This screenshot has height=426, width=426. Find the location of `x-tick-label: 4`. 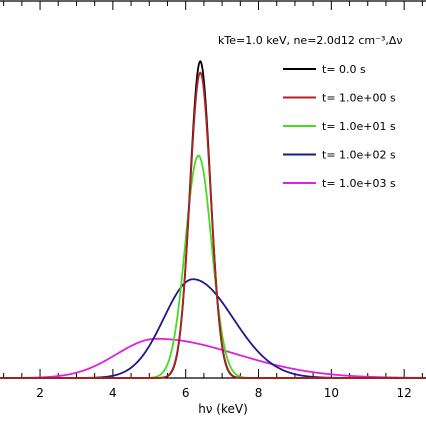

x-tick-label: 4 is located at coordinates (113, 393).